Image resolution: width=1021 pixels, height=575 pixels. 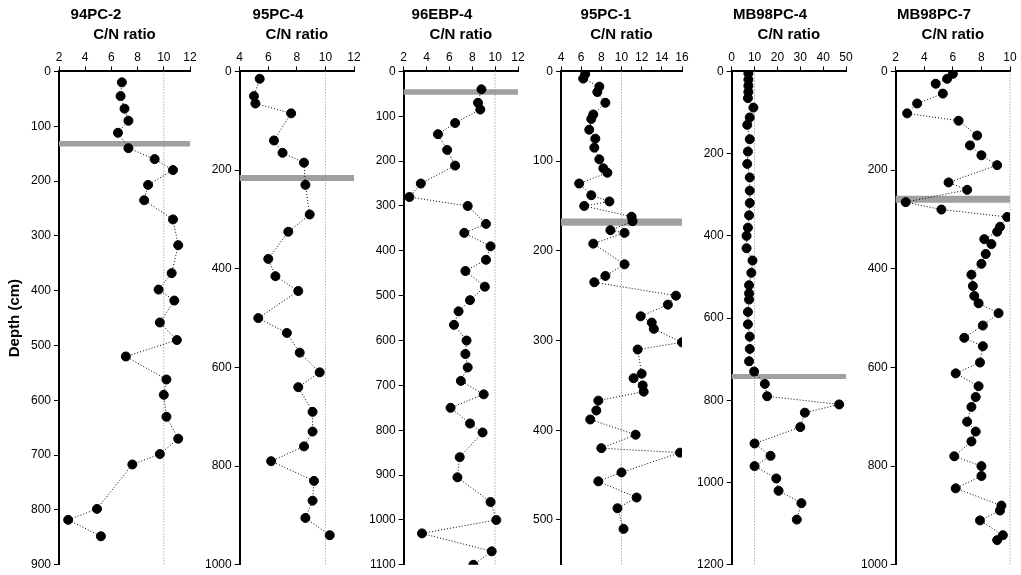 I want to click on x-tick-label: 10, so click(x=1010, y=56).